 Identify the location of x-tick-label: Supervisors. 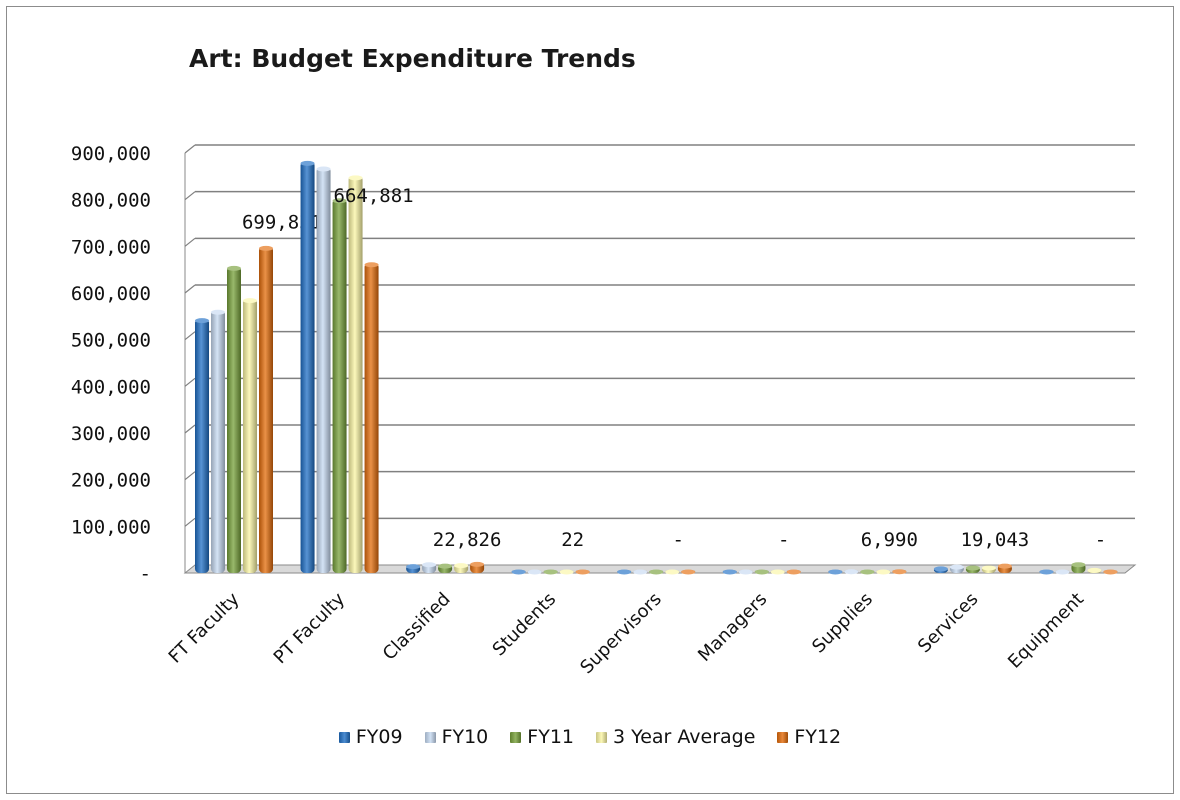
(620, 633).